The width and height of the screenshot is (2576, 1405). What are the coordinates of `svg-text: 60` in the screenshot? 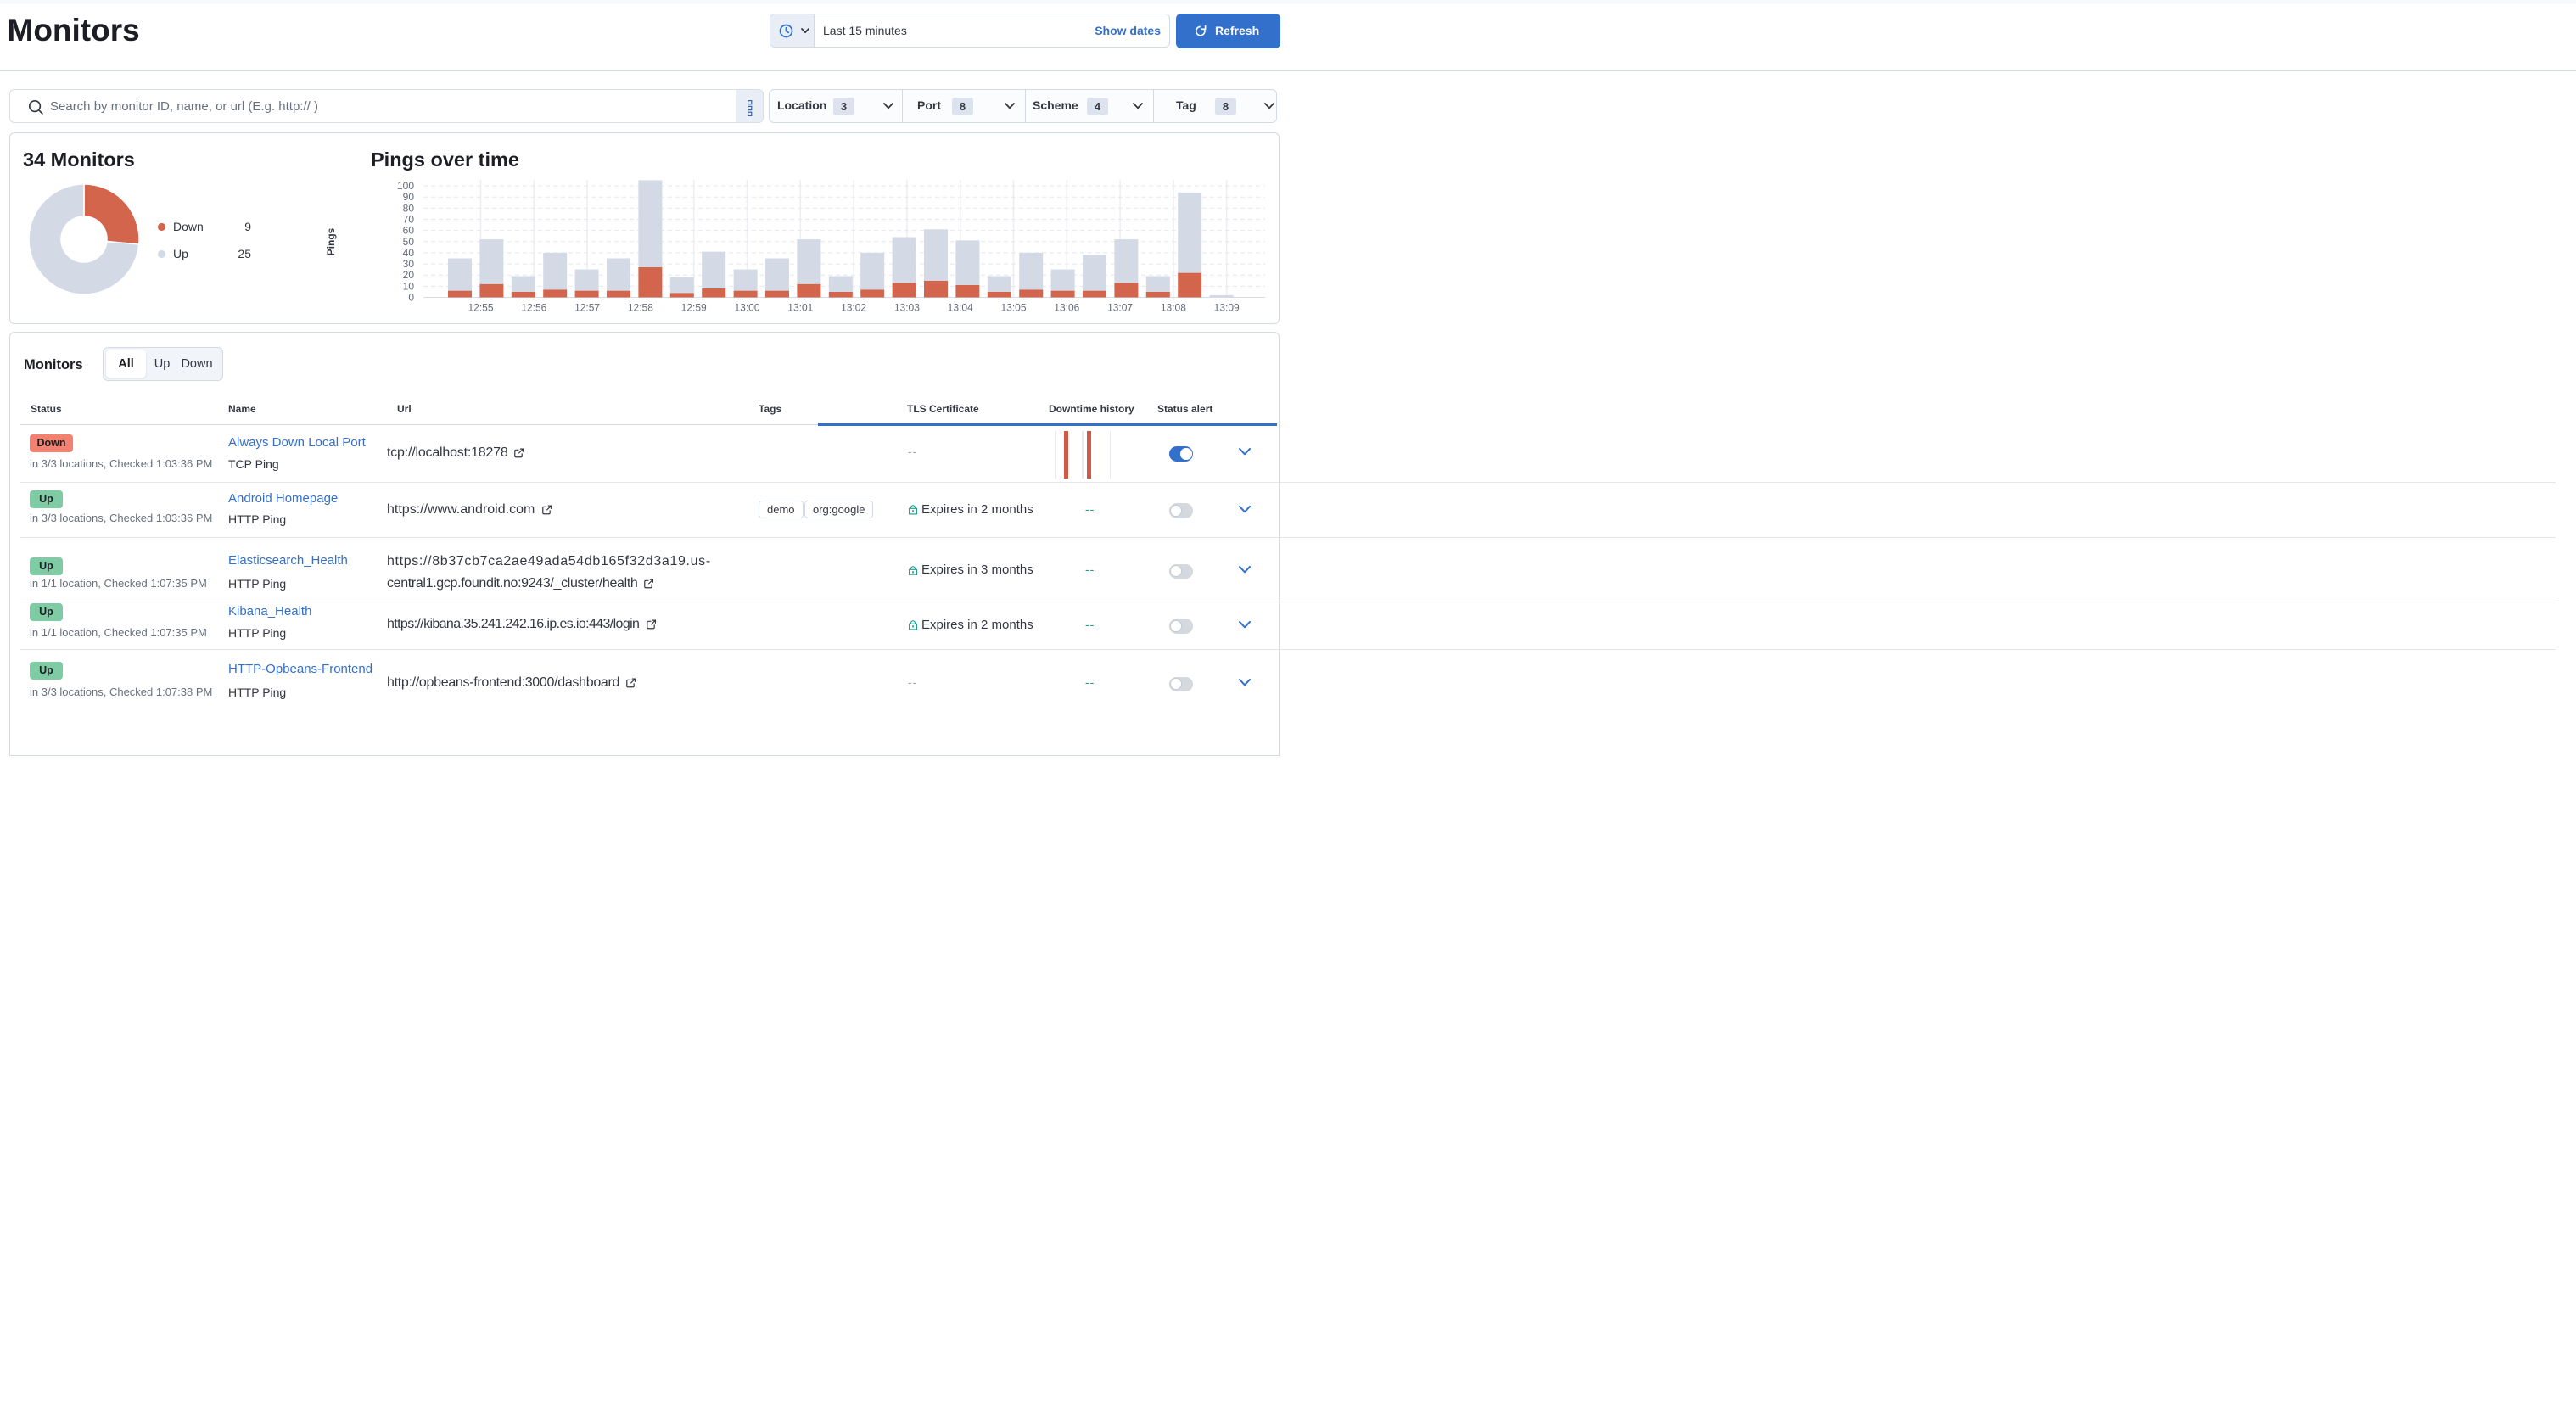 It's located at (409, 231).